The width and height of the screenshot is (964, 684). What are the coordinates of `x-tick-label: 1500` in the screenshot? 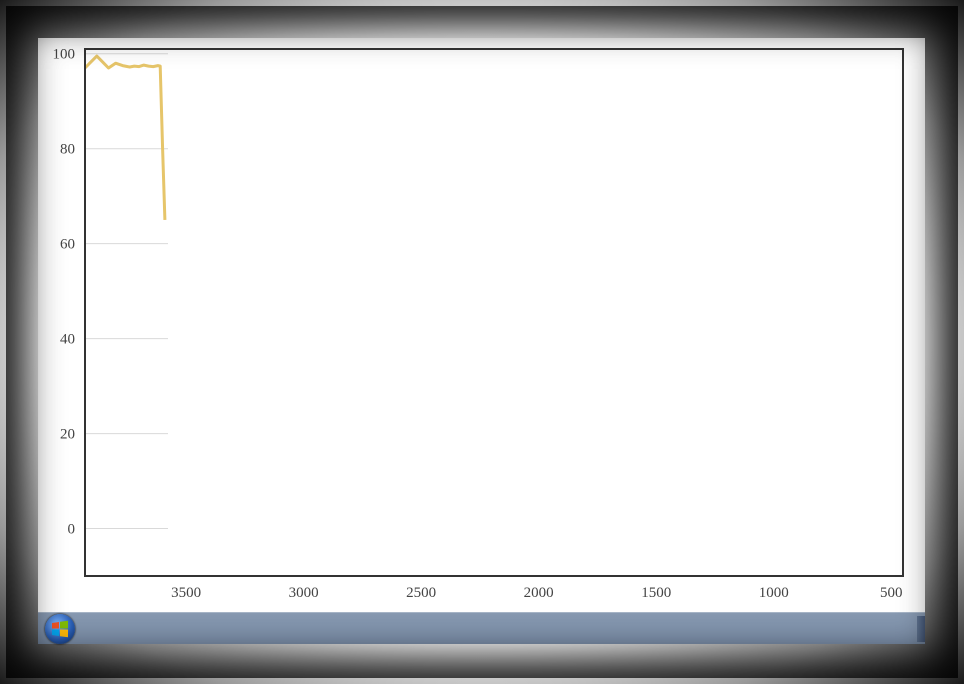 It's located at (656, 593).